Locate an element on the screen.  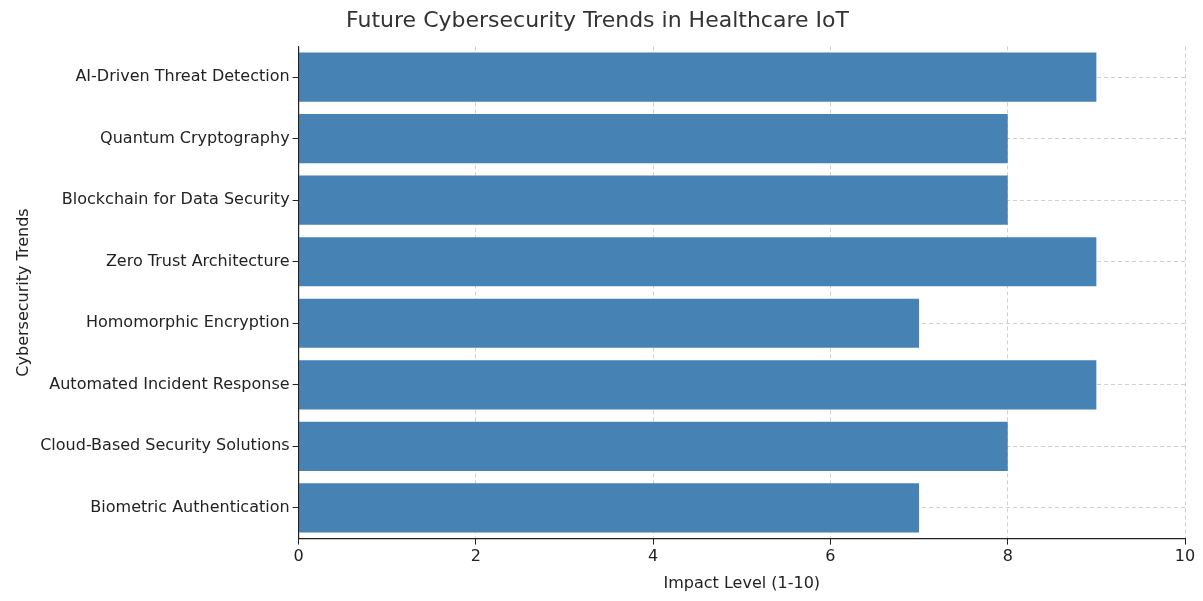
y-tick-label: AI-Driven Threat Detection is located at coordinates (182, 76).